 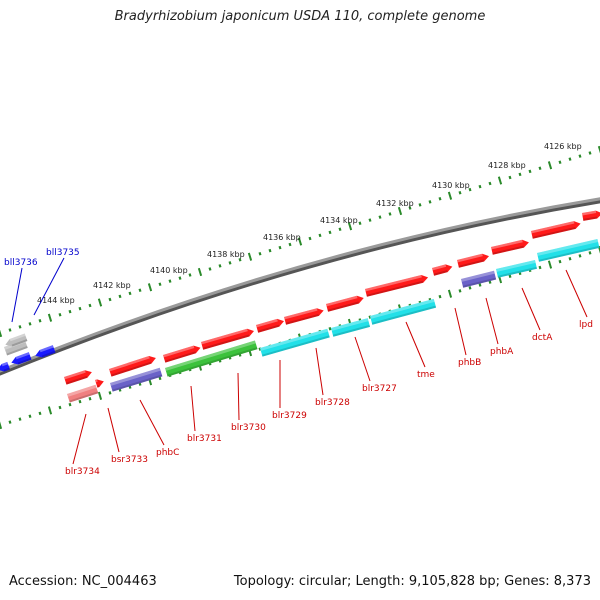 I want to click on gene-label: blr3734, so click(x=82, y=472).